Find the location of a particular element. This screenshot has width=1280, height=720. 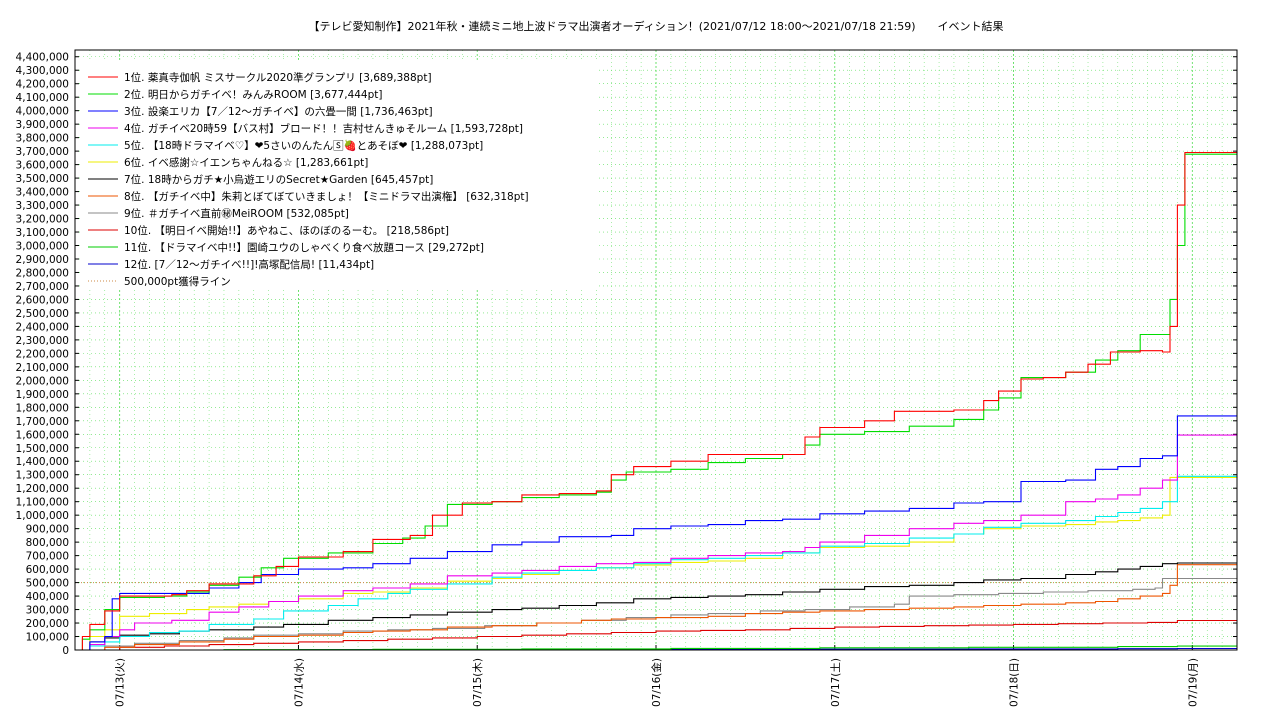

y-tick-label: 2,100,000 is located at coordinates (42, 368).